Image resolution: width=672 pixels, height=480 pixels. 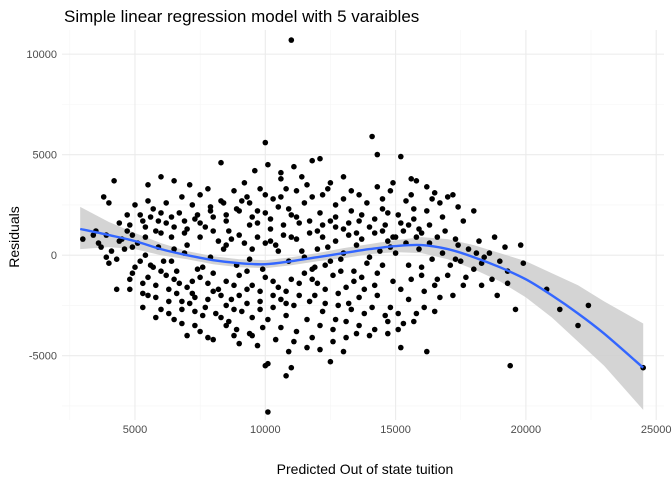 I want to click on y-tick-label: 10000, so click(x=41, y=55).